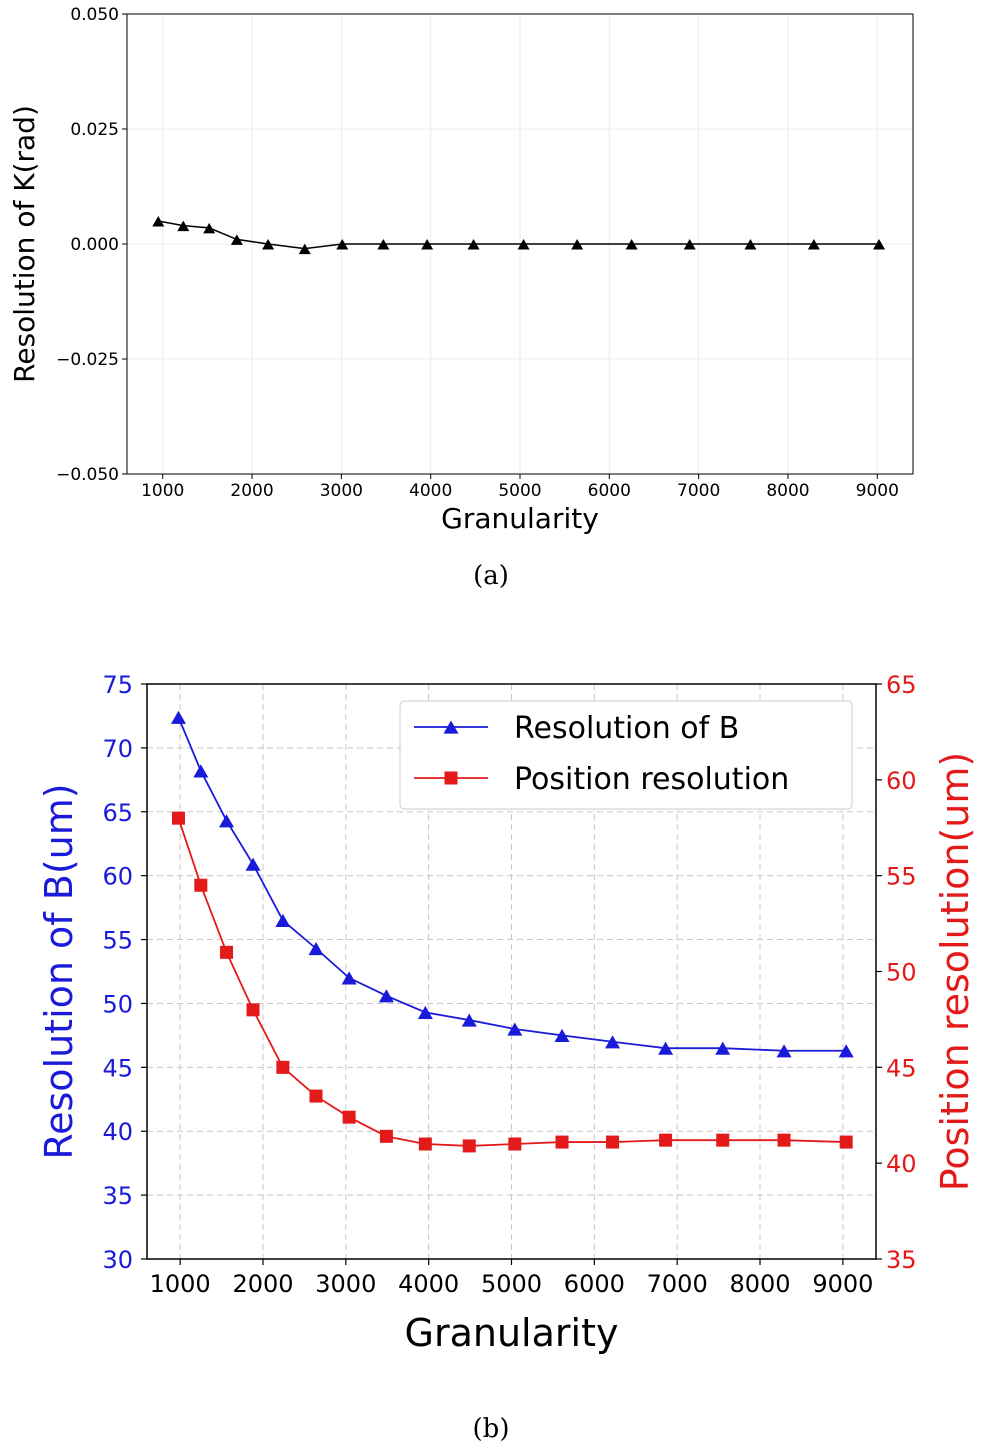  What do you see at coordinates (262, 1284) in the screenshot?
I see `chart-b-x-tick-label: 2000` at bounding box center [262, 1284].